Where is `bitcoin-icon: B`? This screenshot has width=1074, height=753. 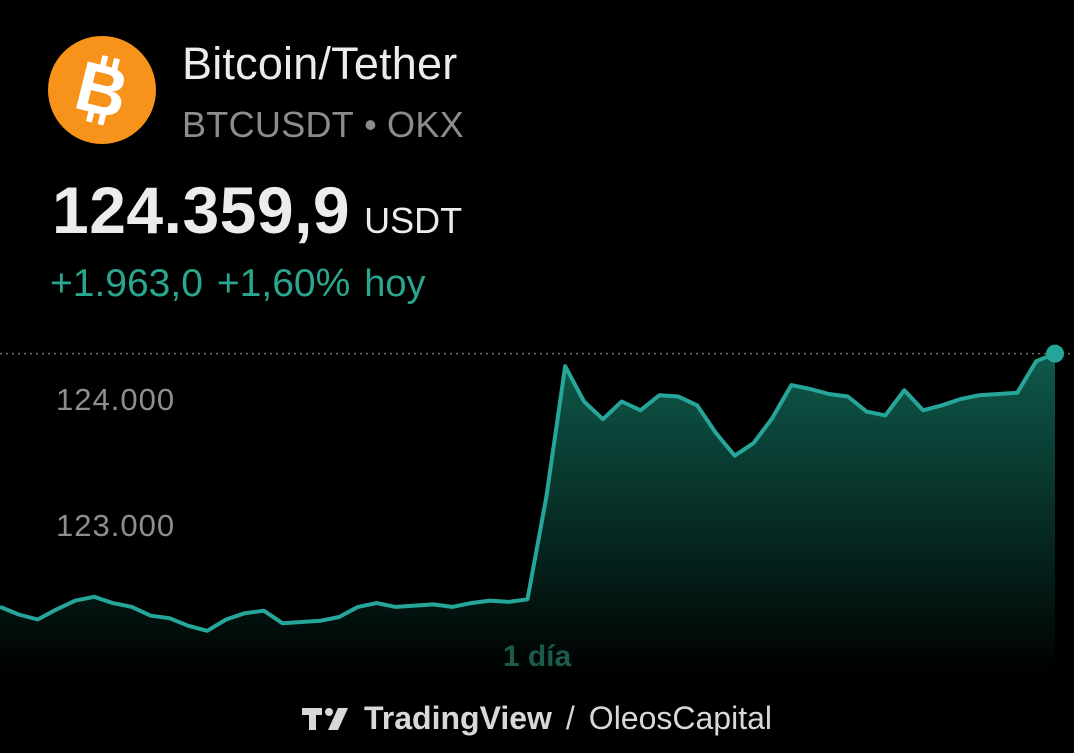
bitcoin-icon: B is located at coordinates (102, 90).